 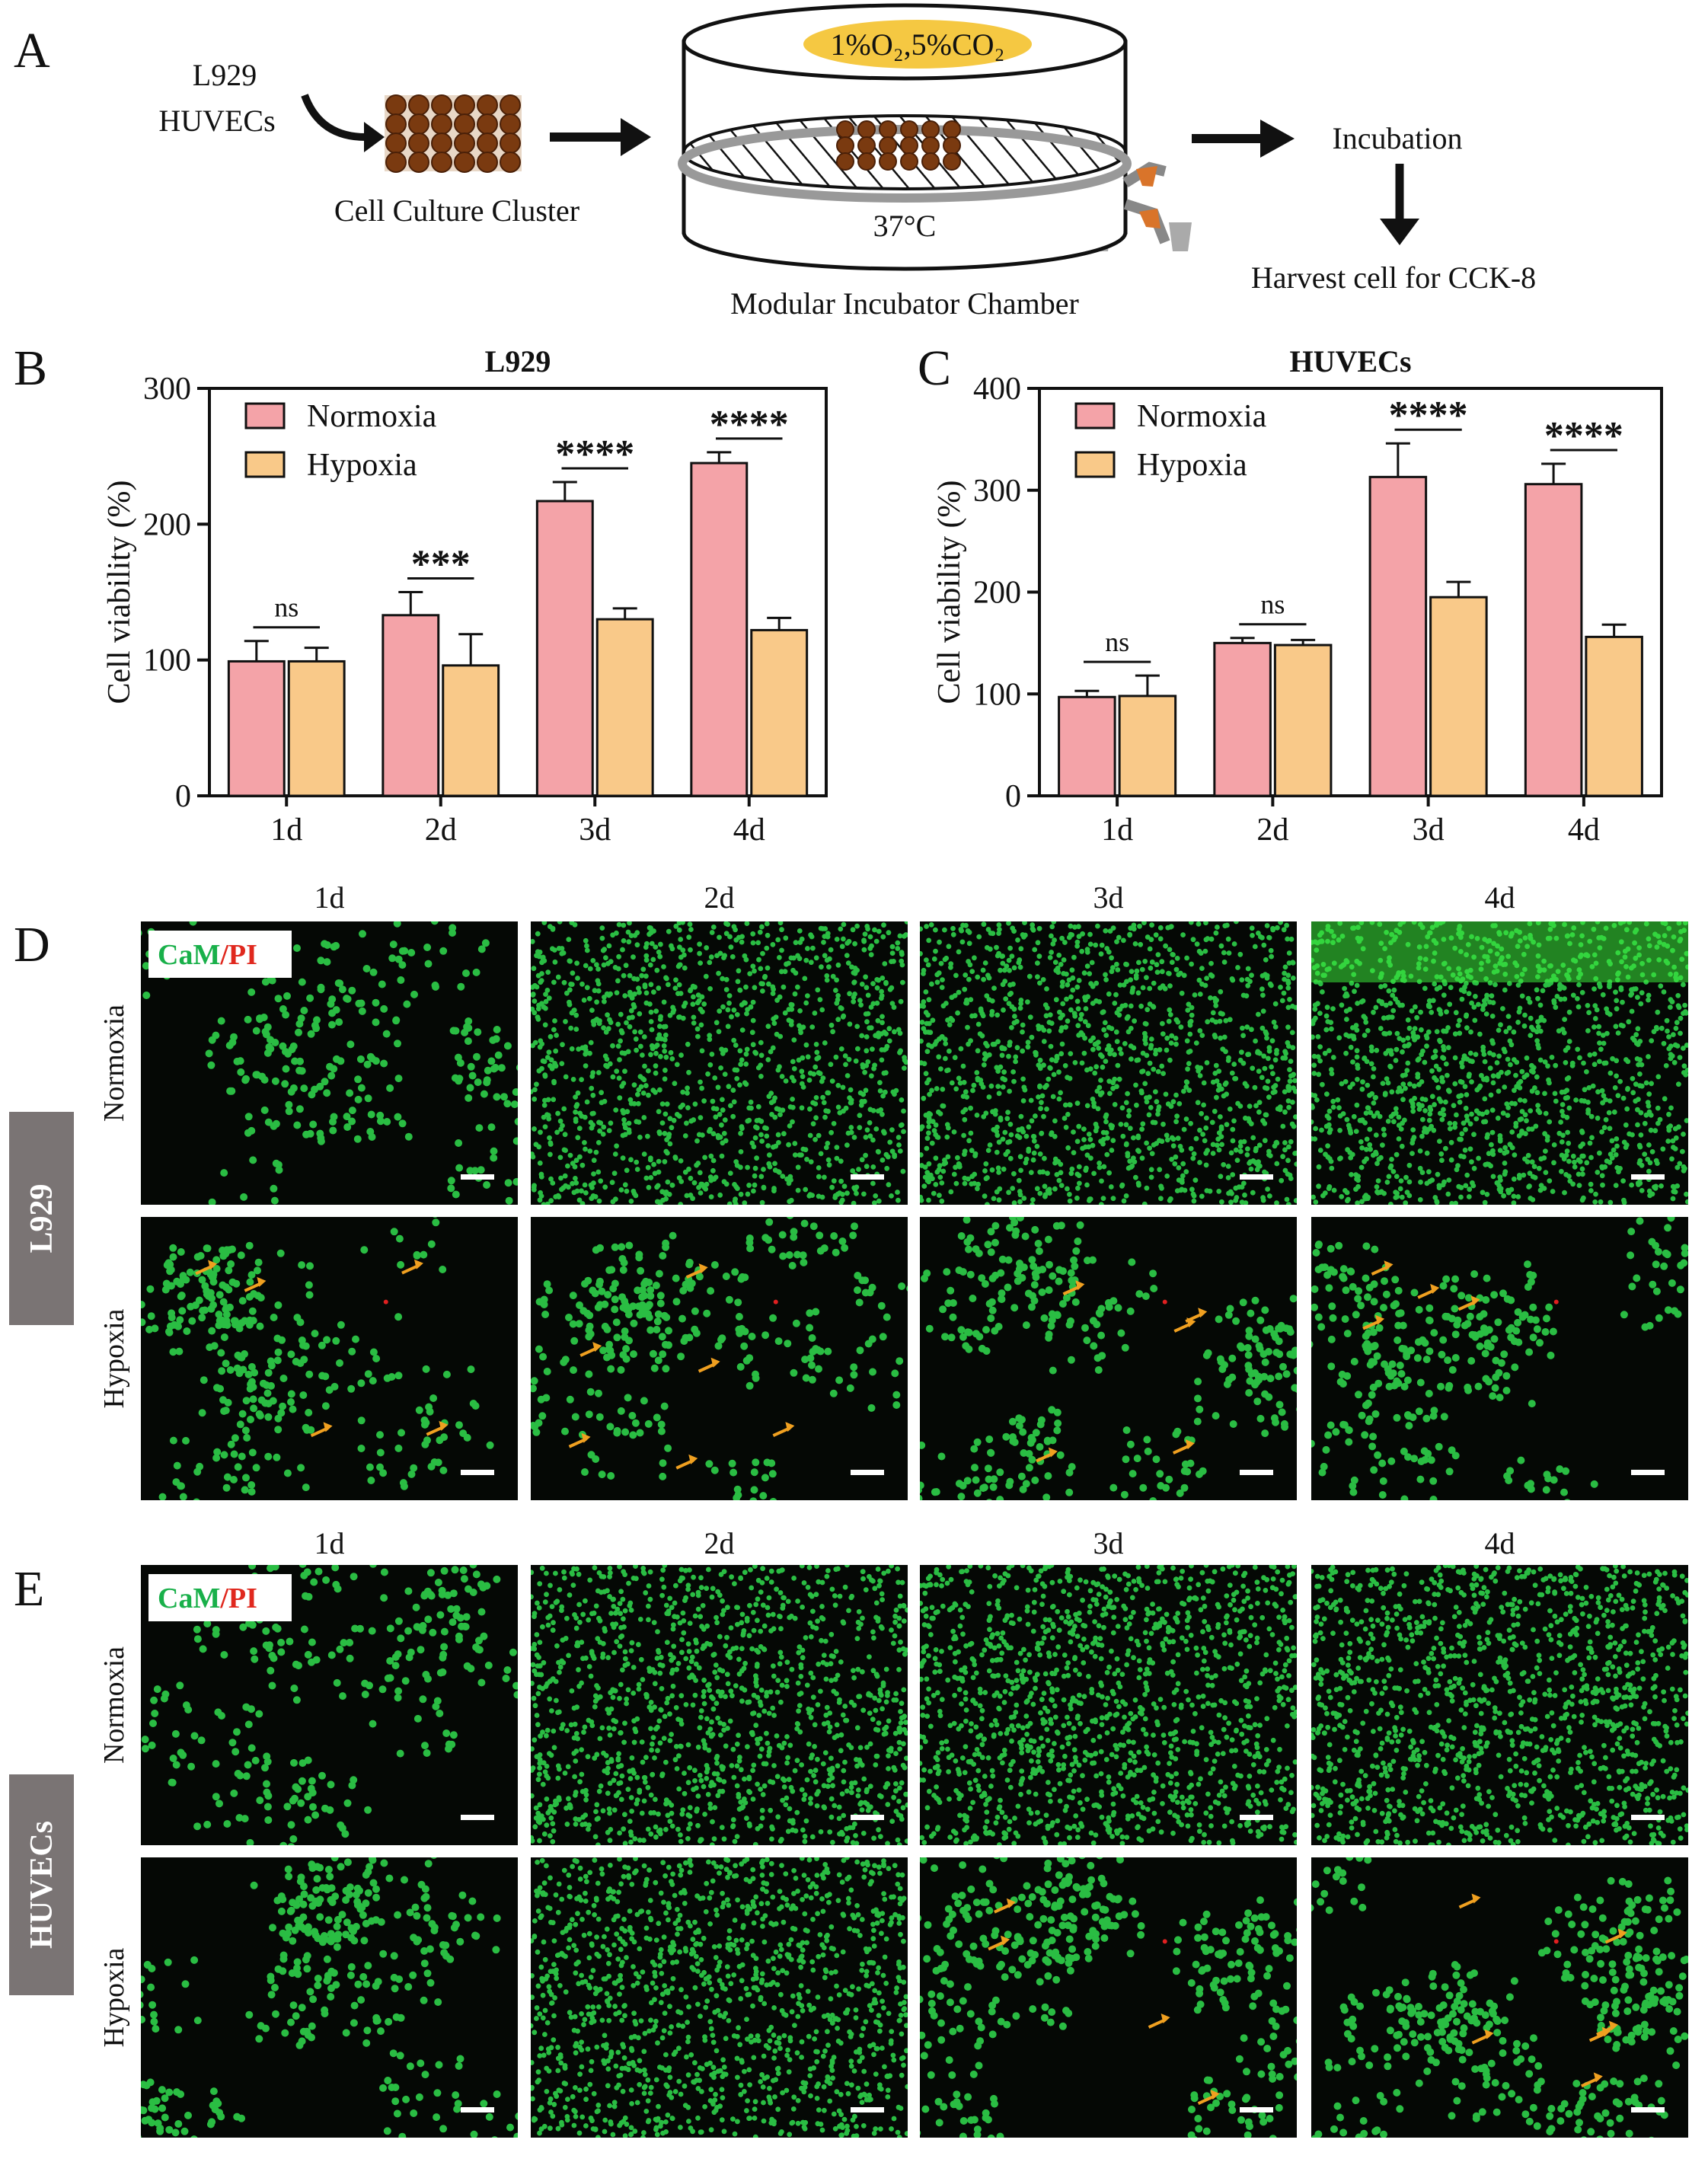 I want to click on stain-pi-label: PI, so click(x=242, y=1598).